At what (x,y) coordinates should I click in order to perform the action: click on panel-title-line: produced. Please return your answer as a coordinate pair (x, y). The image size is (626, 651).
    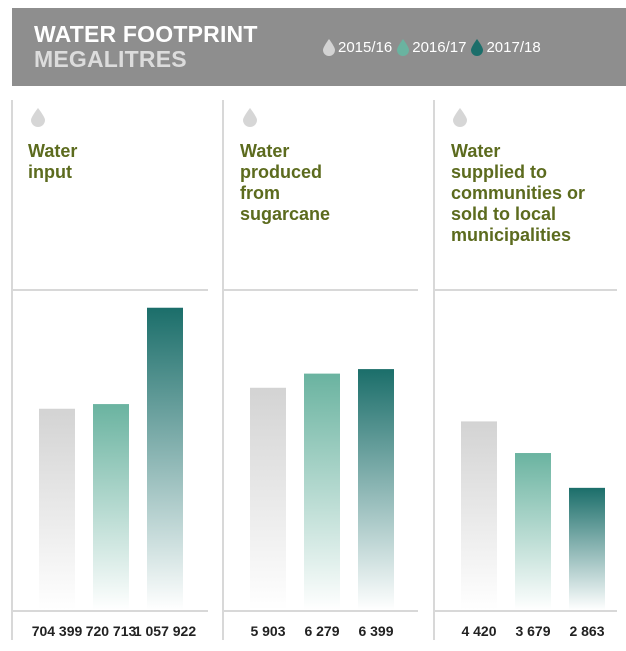
    Looking at the image, I should click on (281, 172).